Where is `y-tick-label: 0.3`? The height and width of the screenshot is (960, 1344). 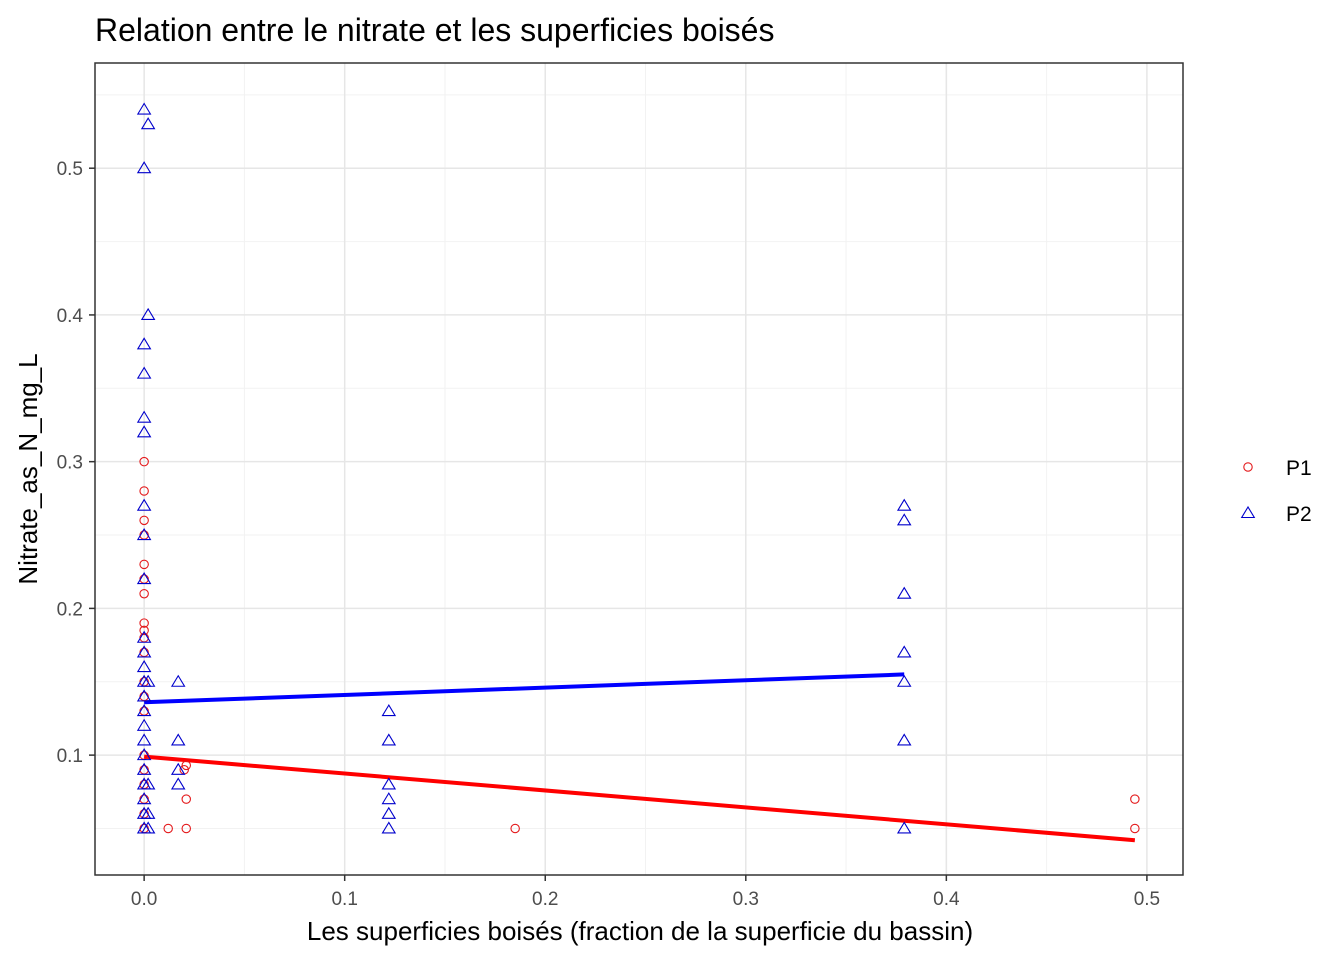
y-tick-label: 0.3 is located at coordinates (70, 463).